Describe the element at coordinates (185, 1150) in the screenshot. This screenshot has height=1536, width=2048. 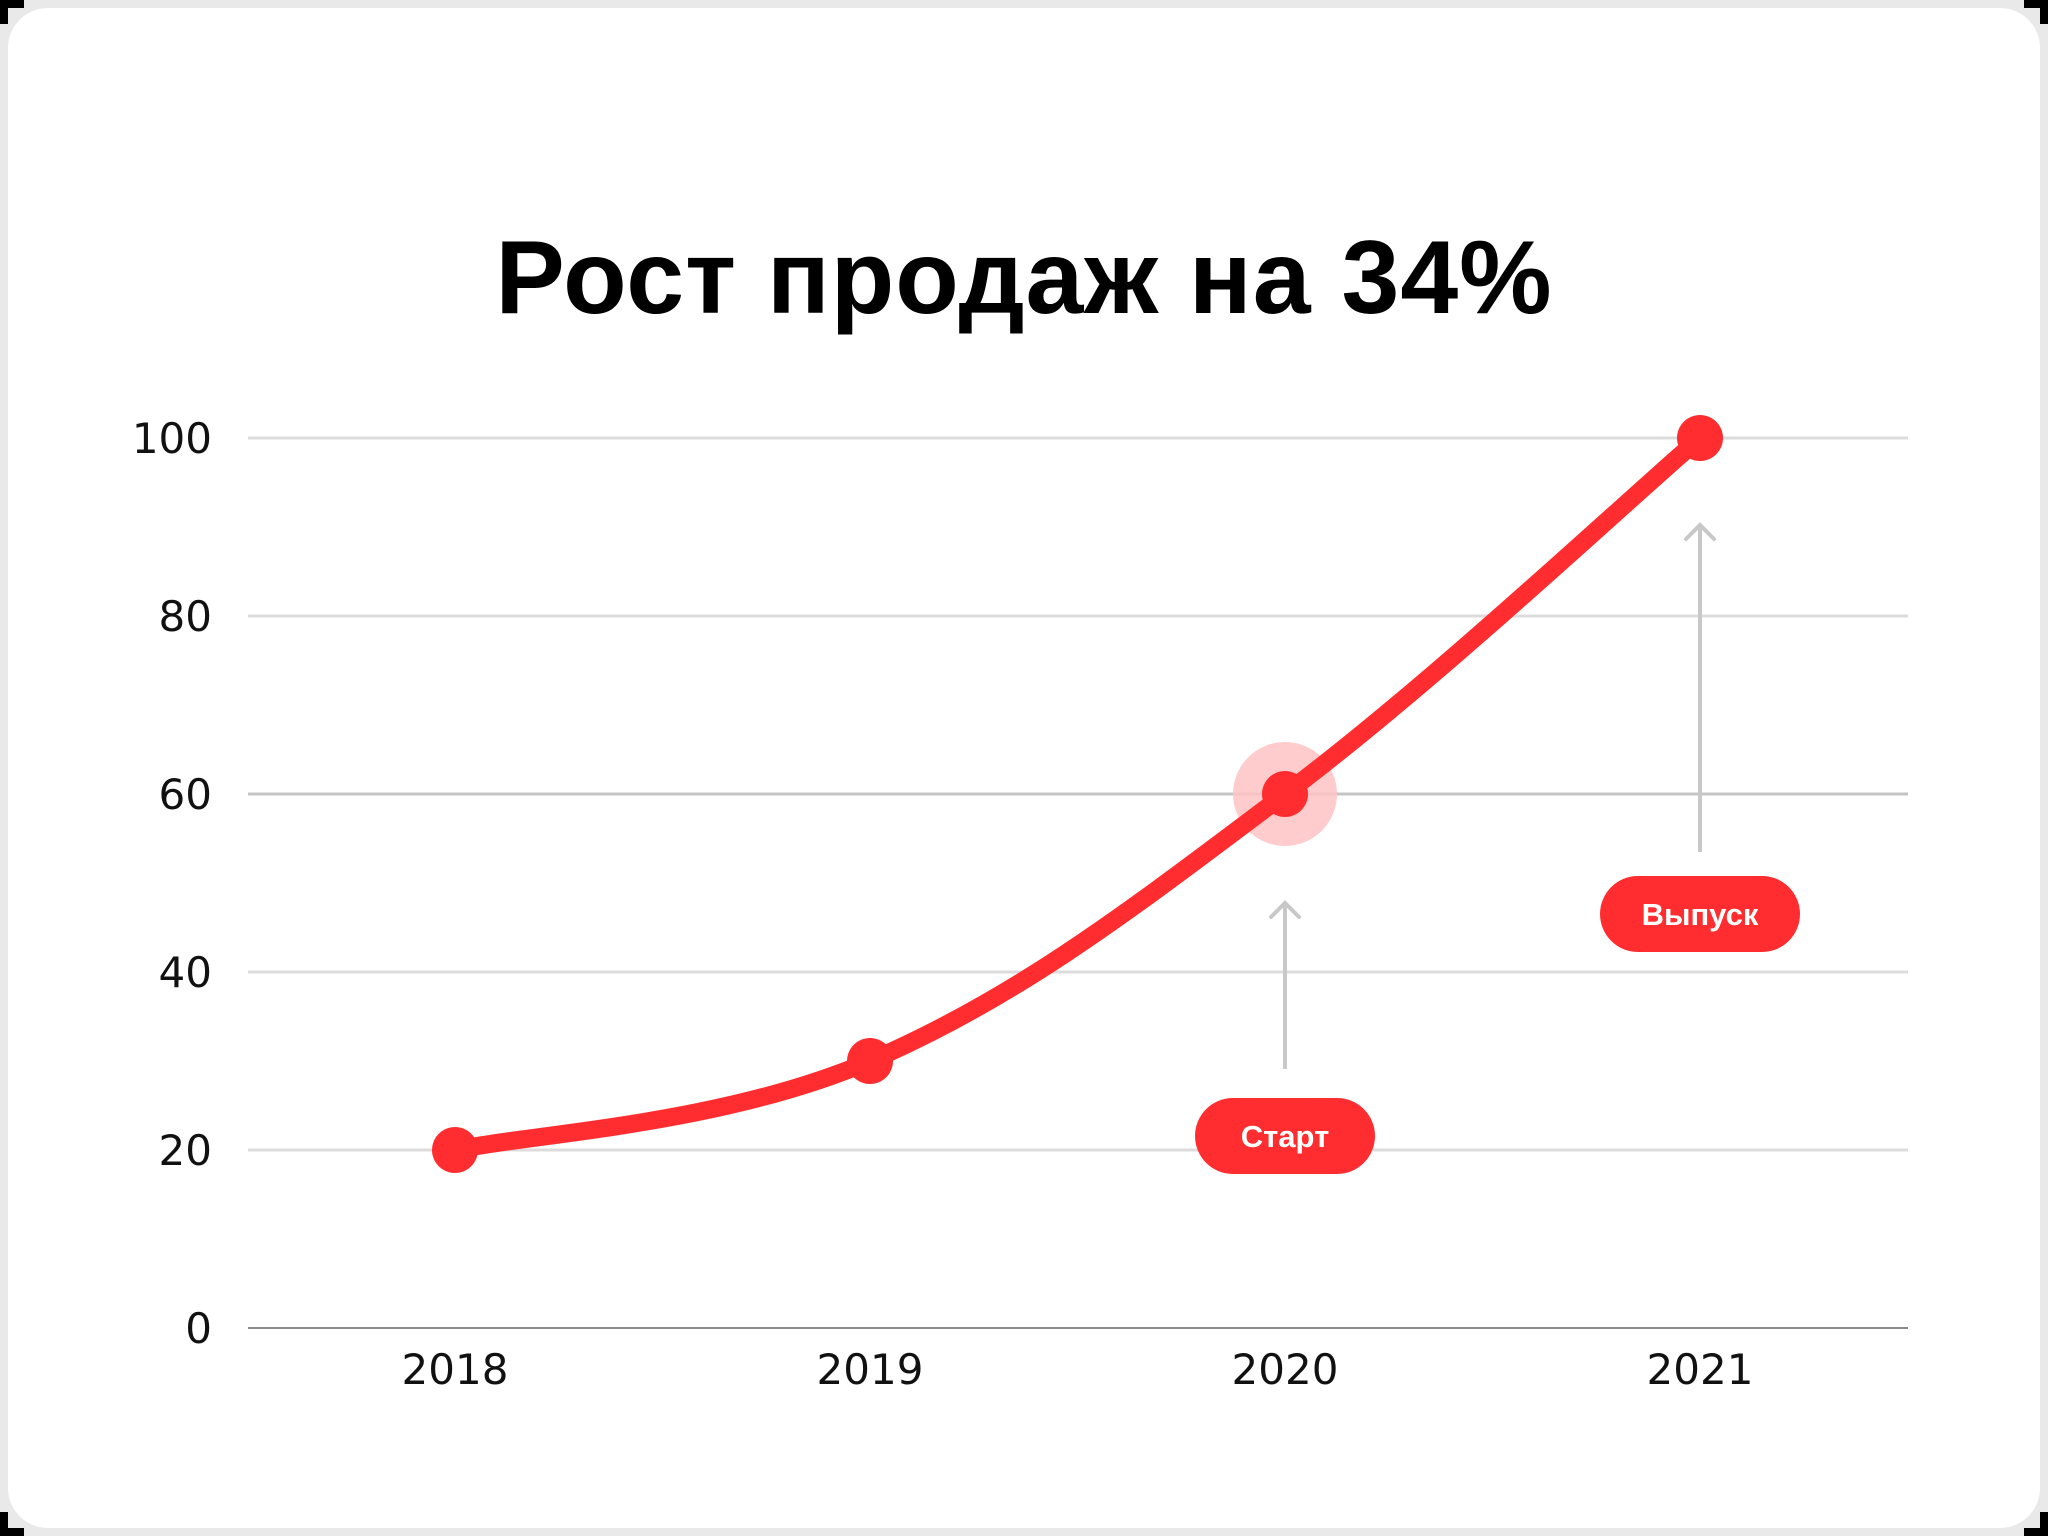
I see `y-tick-label: 20` at that location.